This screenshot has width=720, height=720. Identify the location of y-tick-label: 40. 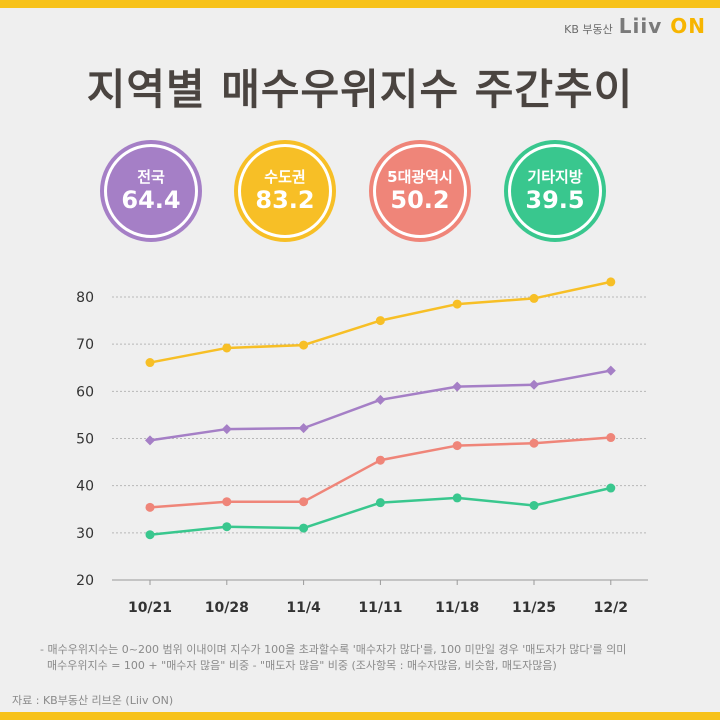
(85, 487).